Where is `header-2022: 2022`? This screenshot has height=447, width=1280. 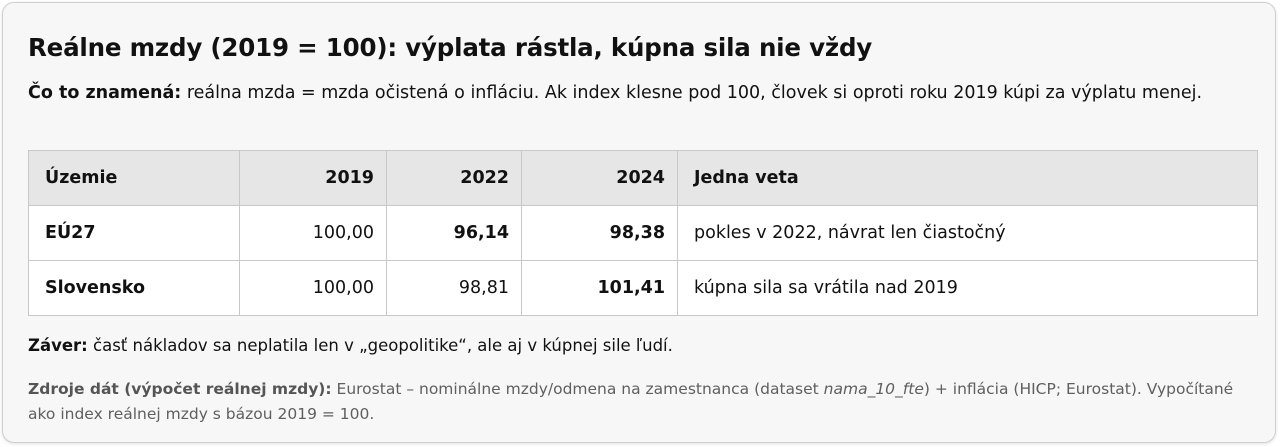 header-2022: 2022 is located at coordinates (454, 178).